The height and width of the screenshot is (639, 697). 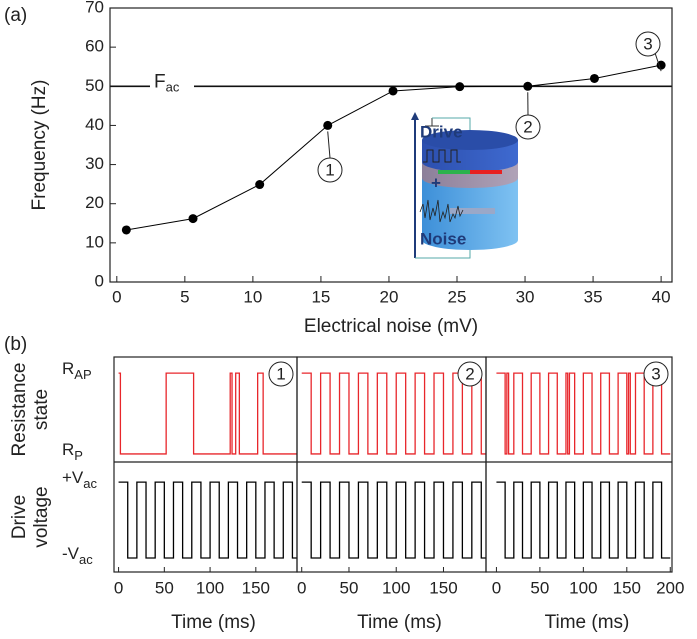 What do you see at coordinates (442, 156) in the screenshot?
I see `inset-square-wave` at bounding box center [442, 156].